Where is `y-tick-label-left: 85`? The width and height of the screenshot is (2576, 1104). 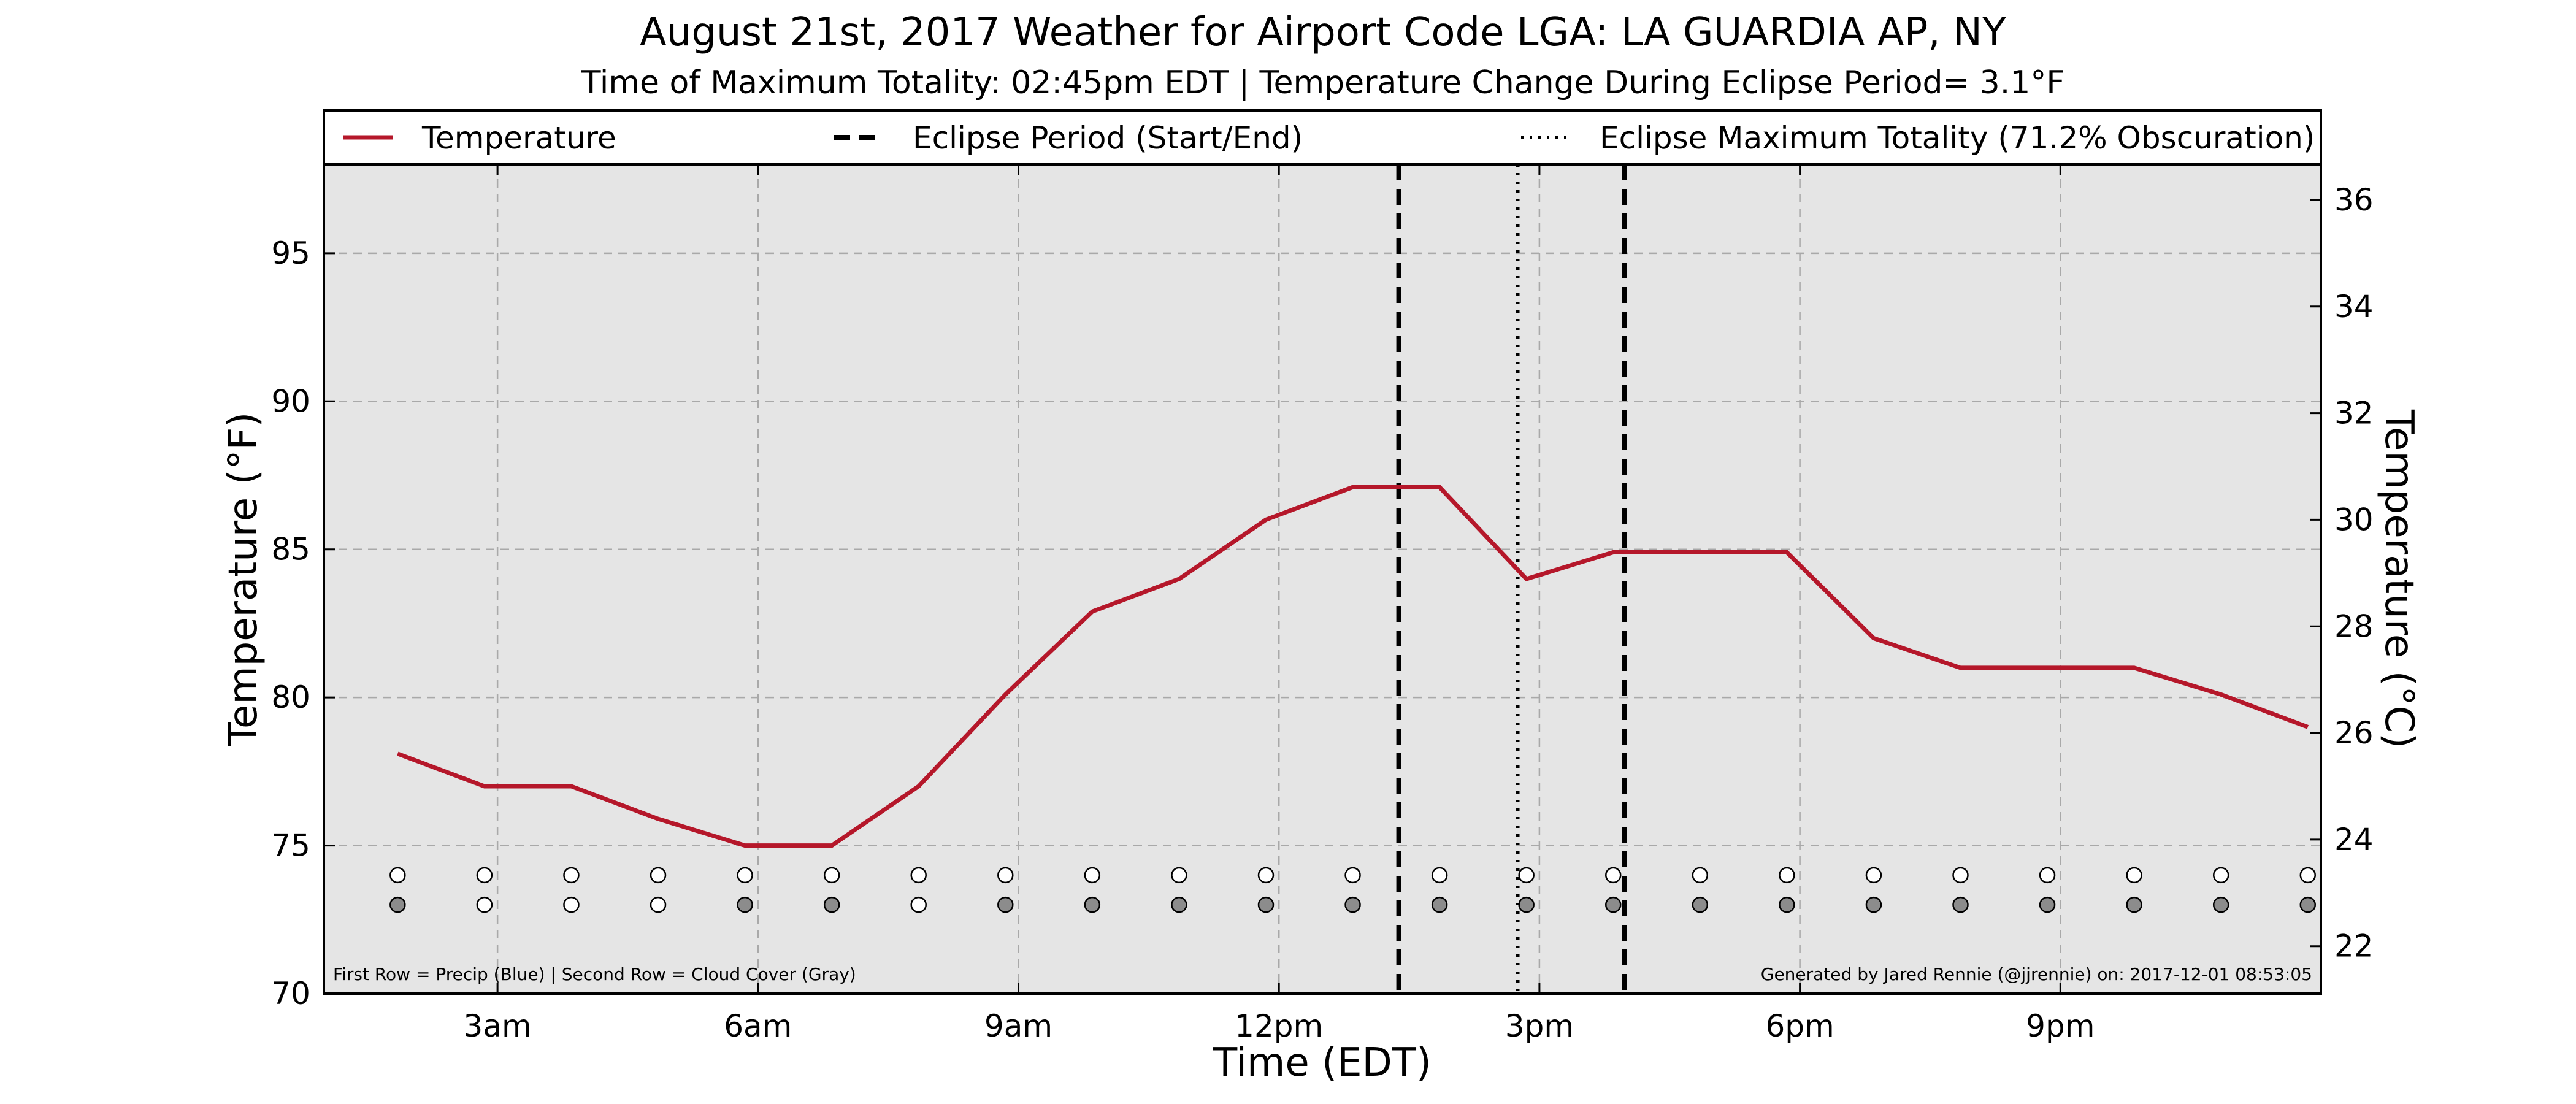 y-tick-label-left: 85 is located at coordinates (290, 549).